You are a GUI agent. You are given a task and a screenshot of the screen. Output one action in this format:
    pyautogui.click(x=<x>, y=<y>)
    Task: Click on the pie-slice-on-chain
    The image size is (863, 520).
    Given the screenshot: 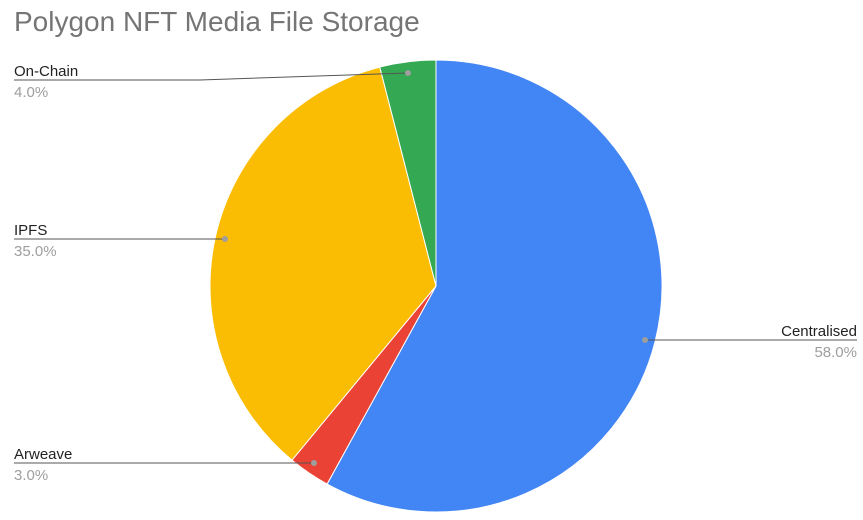 What is the action you would take?
    pyautogui.click(x=408, y=173)
    